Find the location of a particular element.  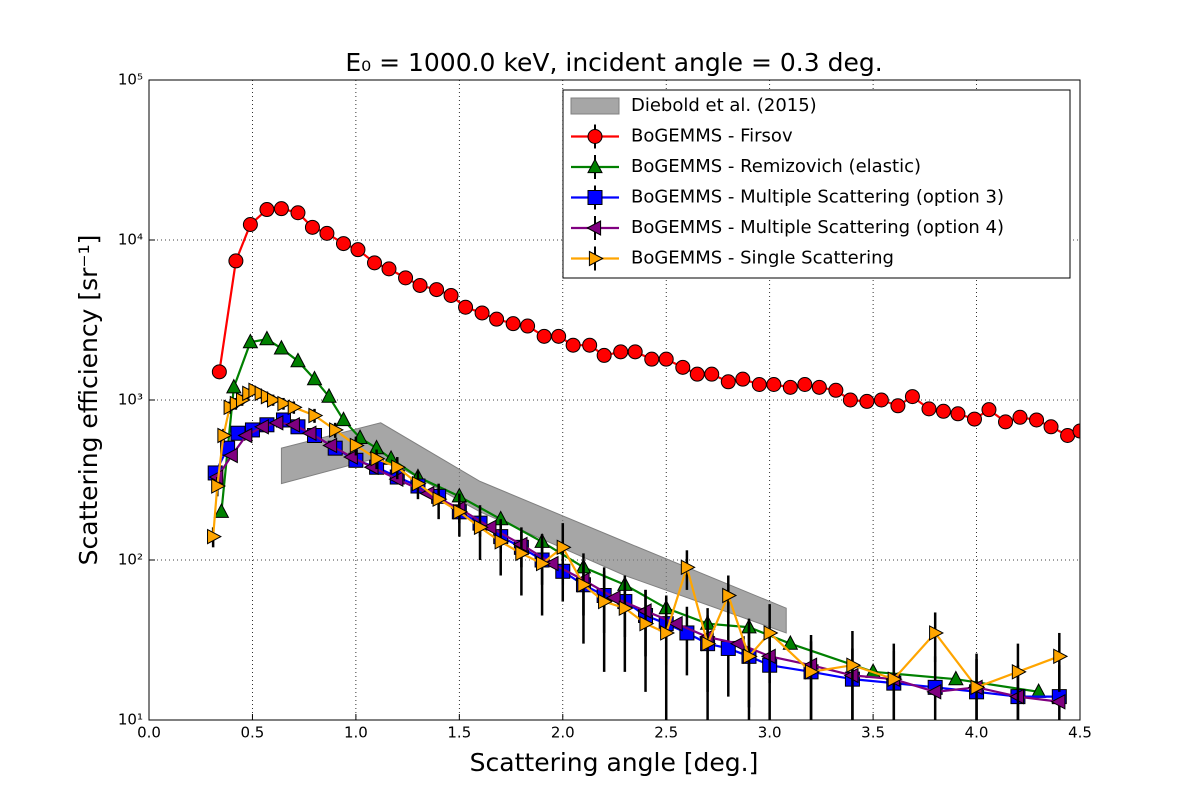

x-tick-label: 3.5 is located at coordinates (873, 733).